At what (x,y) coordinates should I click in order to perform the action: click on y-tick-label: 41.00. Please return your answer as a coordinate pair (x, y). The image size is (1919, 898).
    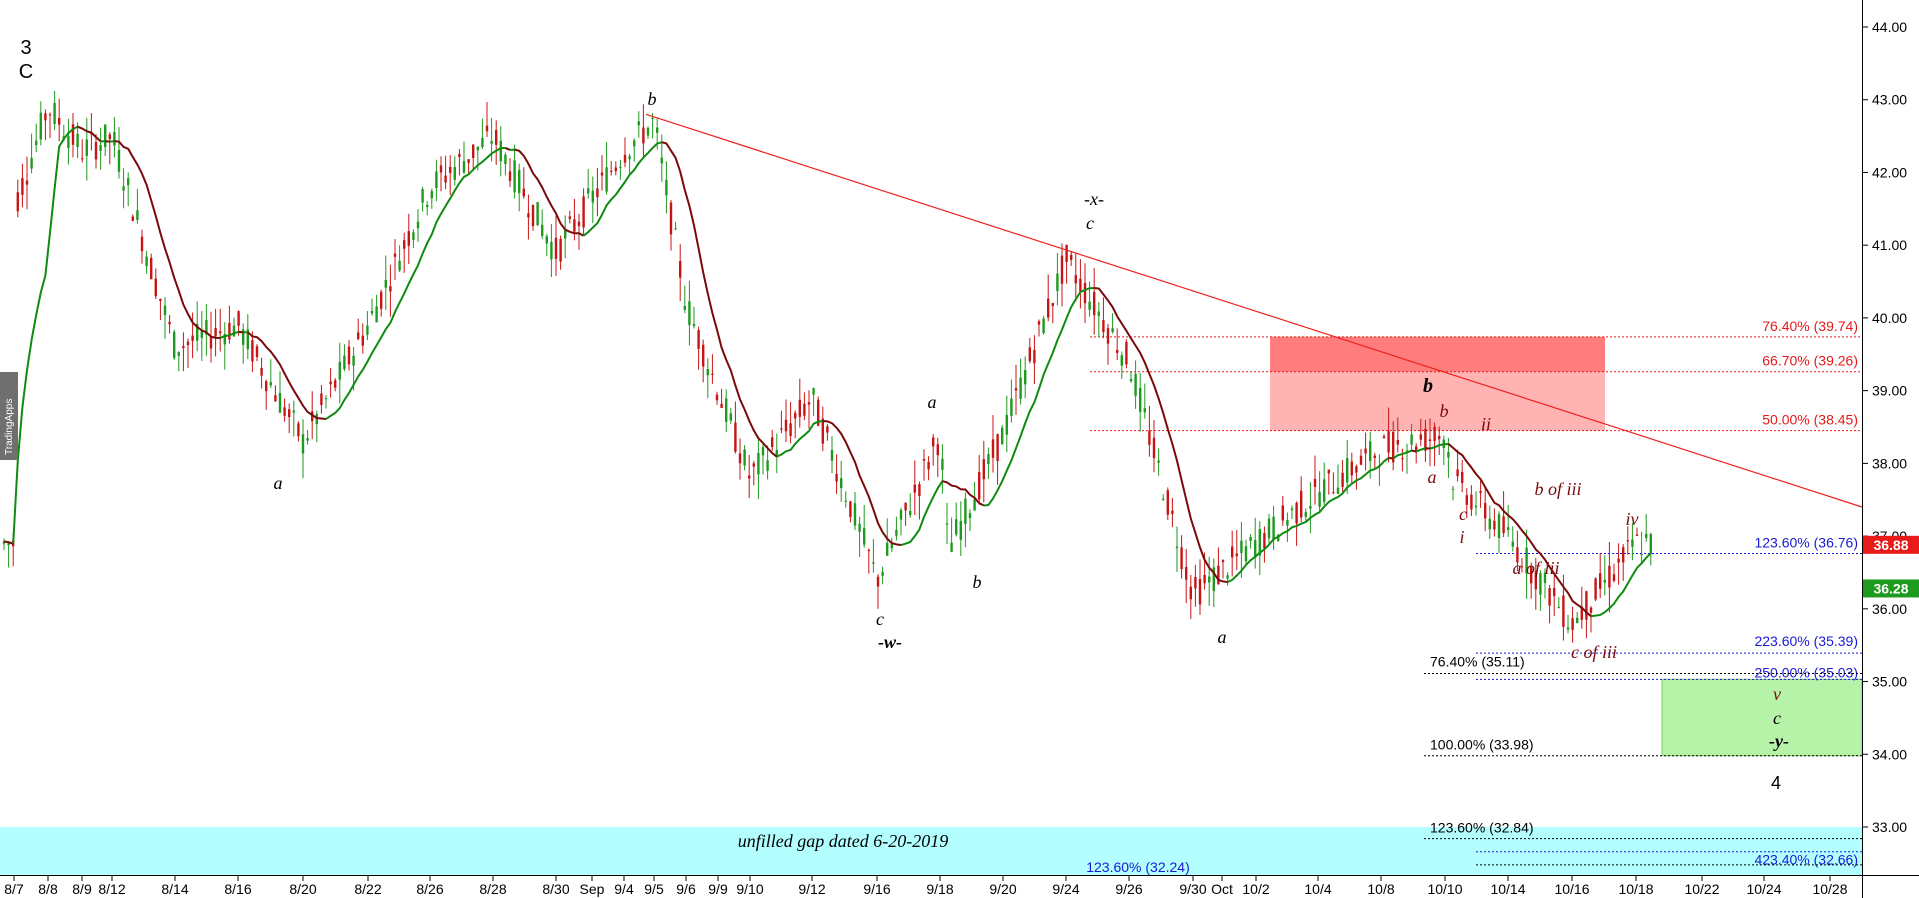
    Looking at the image, I should click on (1889, 245).